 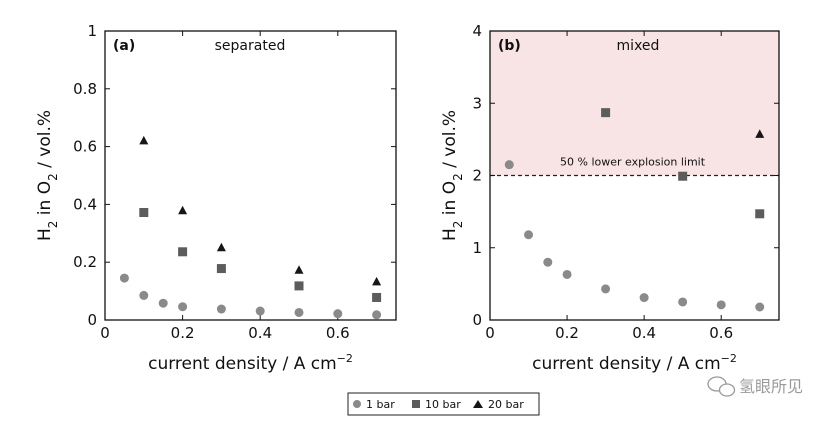 I want to click on legend-marker-1bar, so click(x=357, y=404).